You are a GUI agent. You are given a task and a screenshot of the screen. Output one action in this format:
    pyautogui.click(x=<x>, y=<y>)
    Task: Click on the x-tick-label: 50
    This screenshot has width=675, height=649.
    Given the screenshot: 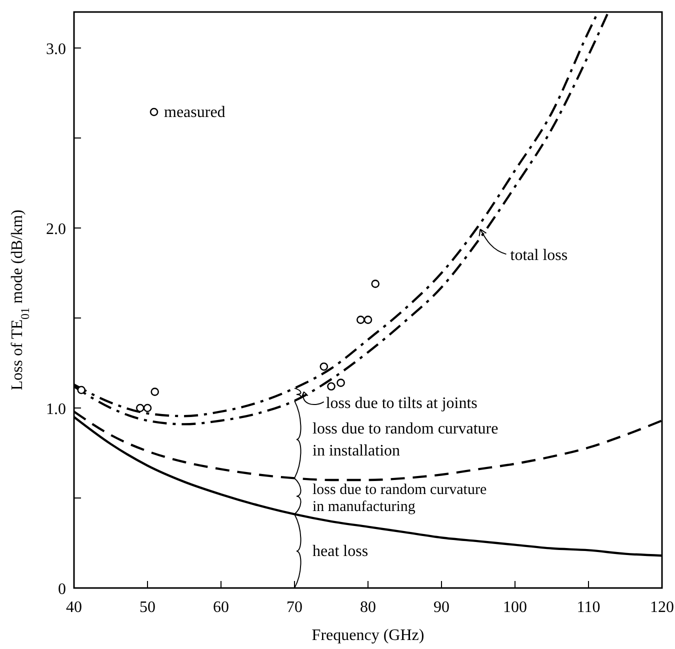 What is the action you would take?
    pyautogui.click(x=148, y=607)
    